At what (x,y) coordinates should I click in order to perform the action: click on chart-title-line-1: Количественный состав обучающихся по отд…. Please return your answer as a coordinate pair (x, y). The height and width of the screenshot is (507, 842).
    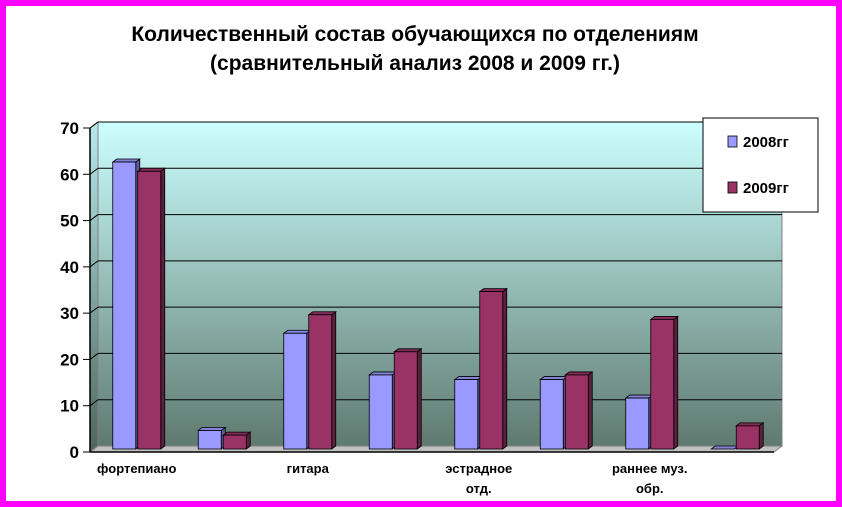
    Looking at the image, I should click on (415, 34).